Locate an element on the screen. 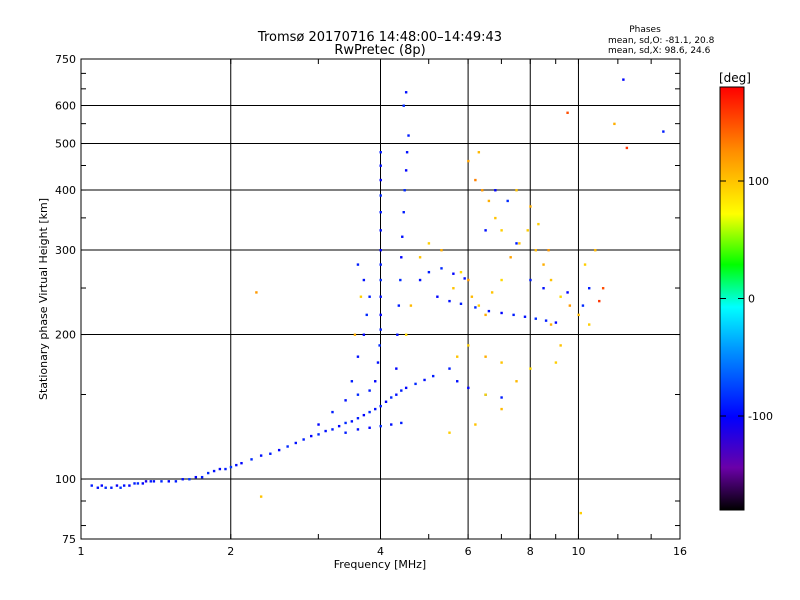  x-tick-label: 16 is located at coordinates (680, 551).